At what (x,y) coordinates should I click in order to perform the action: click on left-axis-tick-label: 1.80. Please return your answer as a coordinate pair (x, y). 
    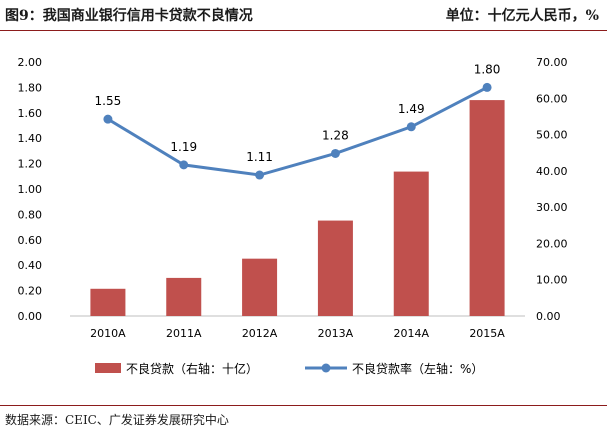
    Looking at the image, I should click on (30, 87).